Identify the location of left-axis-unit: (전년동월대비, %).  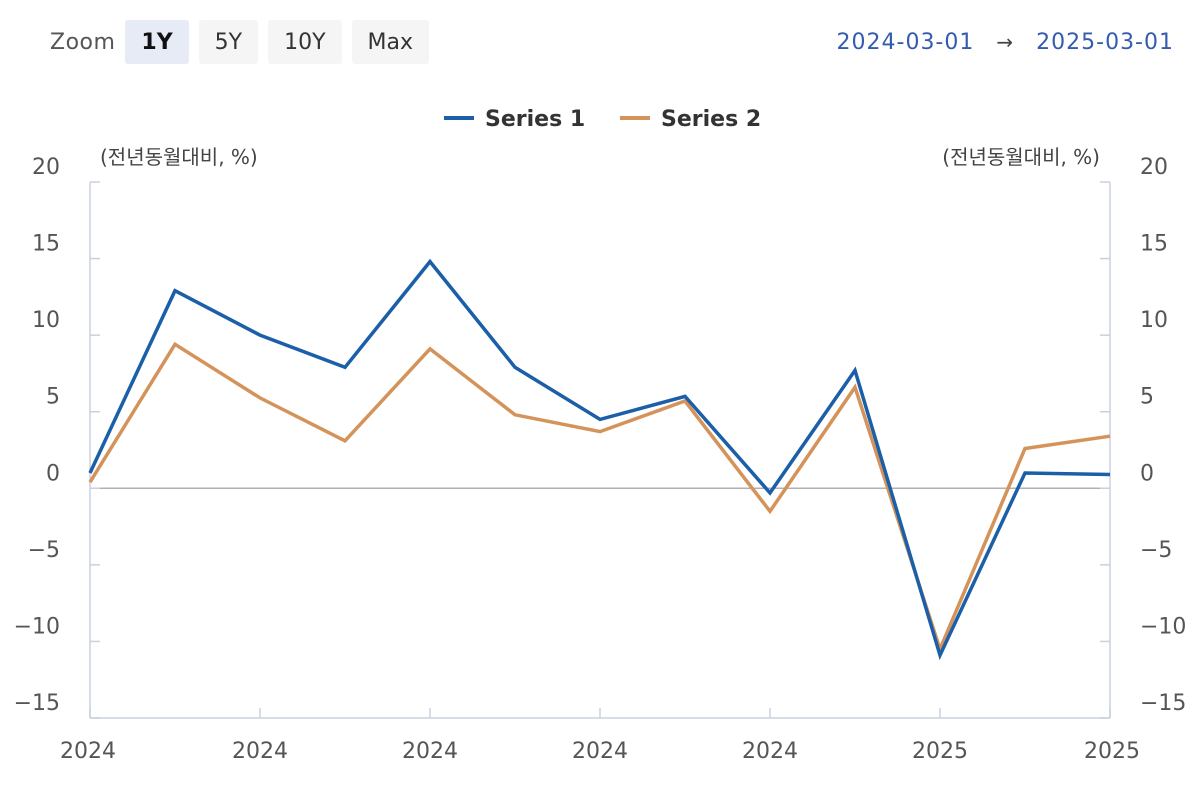
(179, 157).